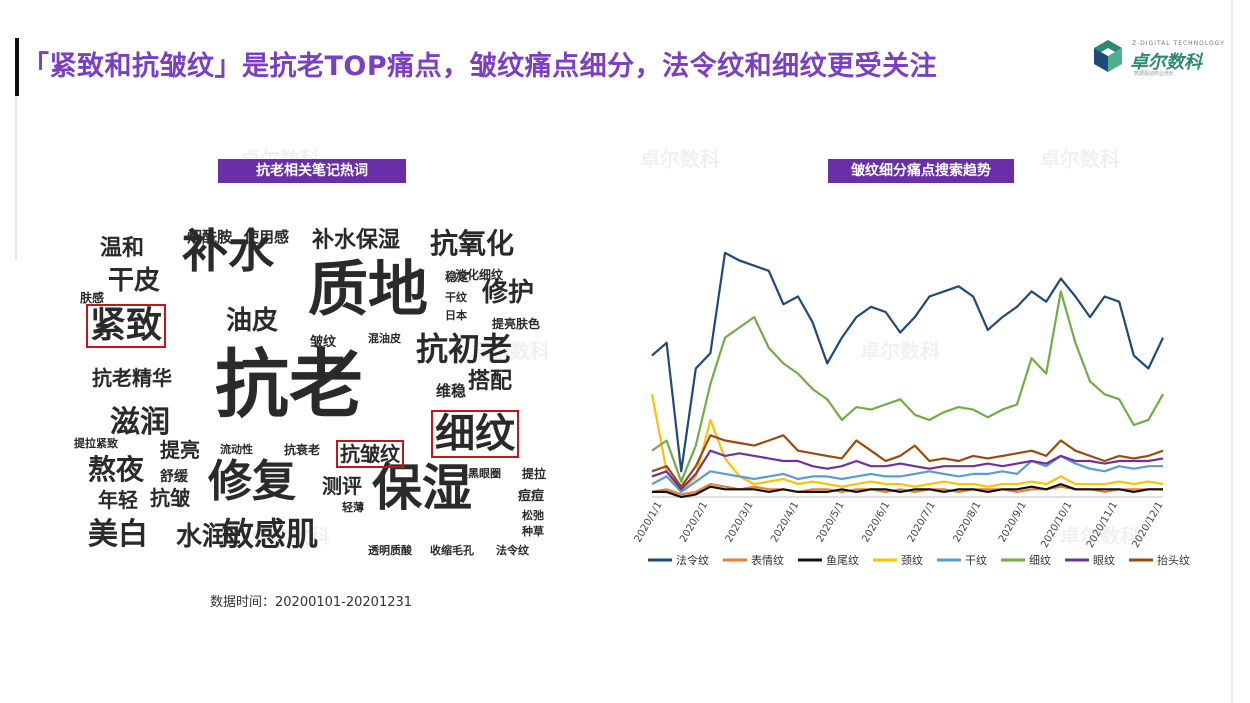 This screenshot has height=703, width=1250. Describe the element at coordinates (534, 474) in the screenshot. I see `wordcloud-word: 提拉` at that location.